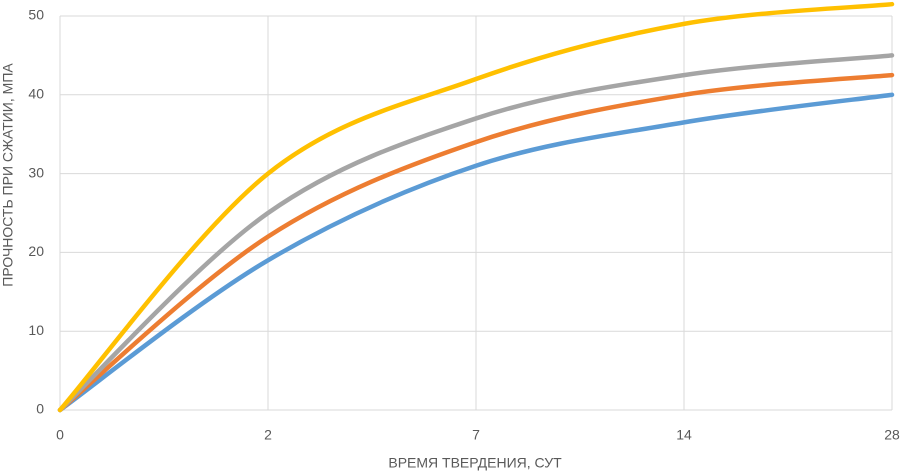 This screenshot has height=473, width=902. What do you see at coordinates (892, 435) in the screenshot?
I see `x-tick-label: 28` at bounding box center [892, 435].